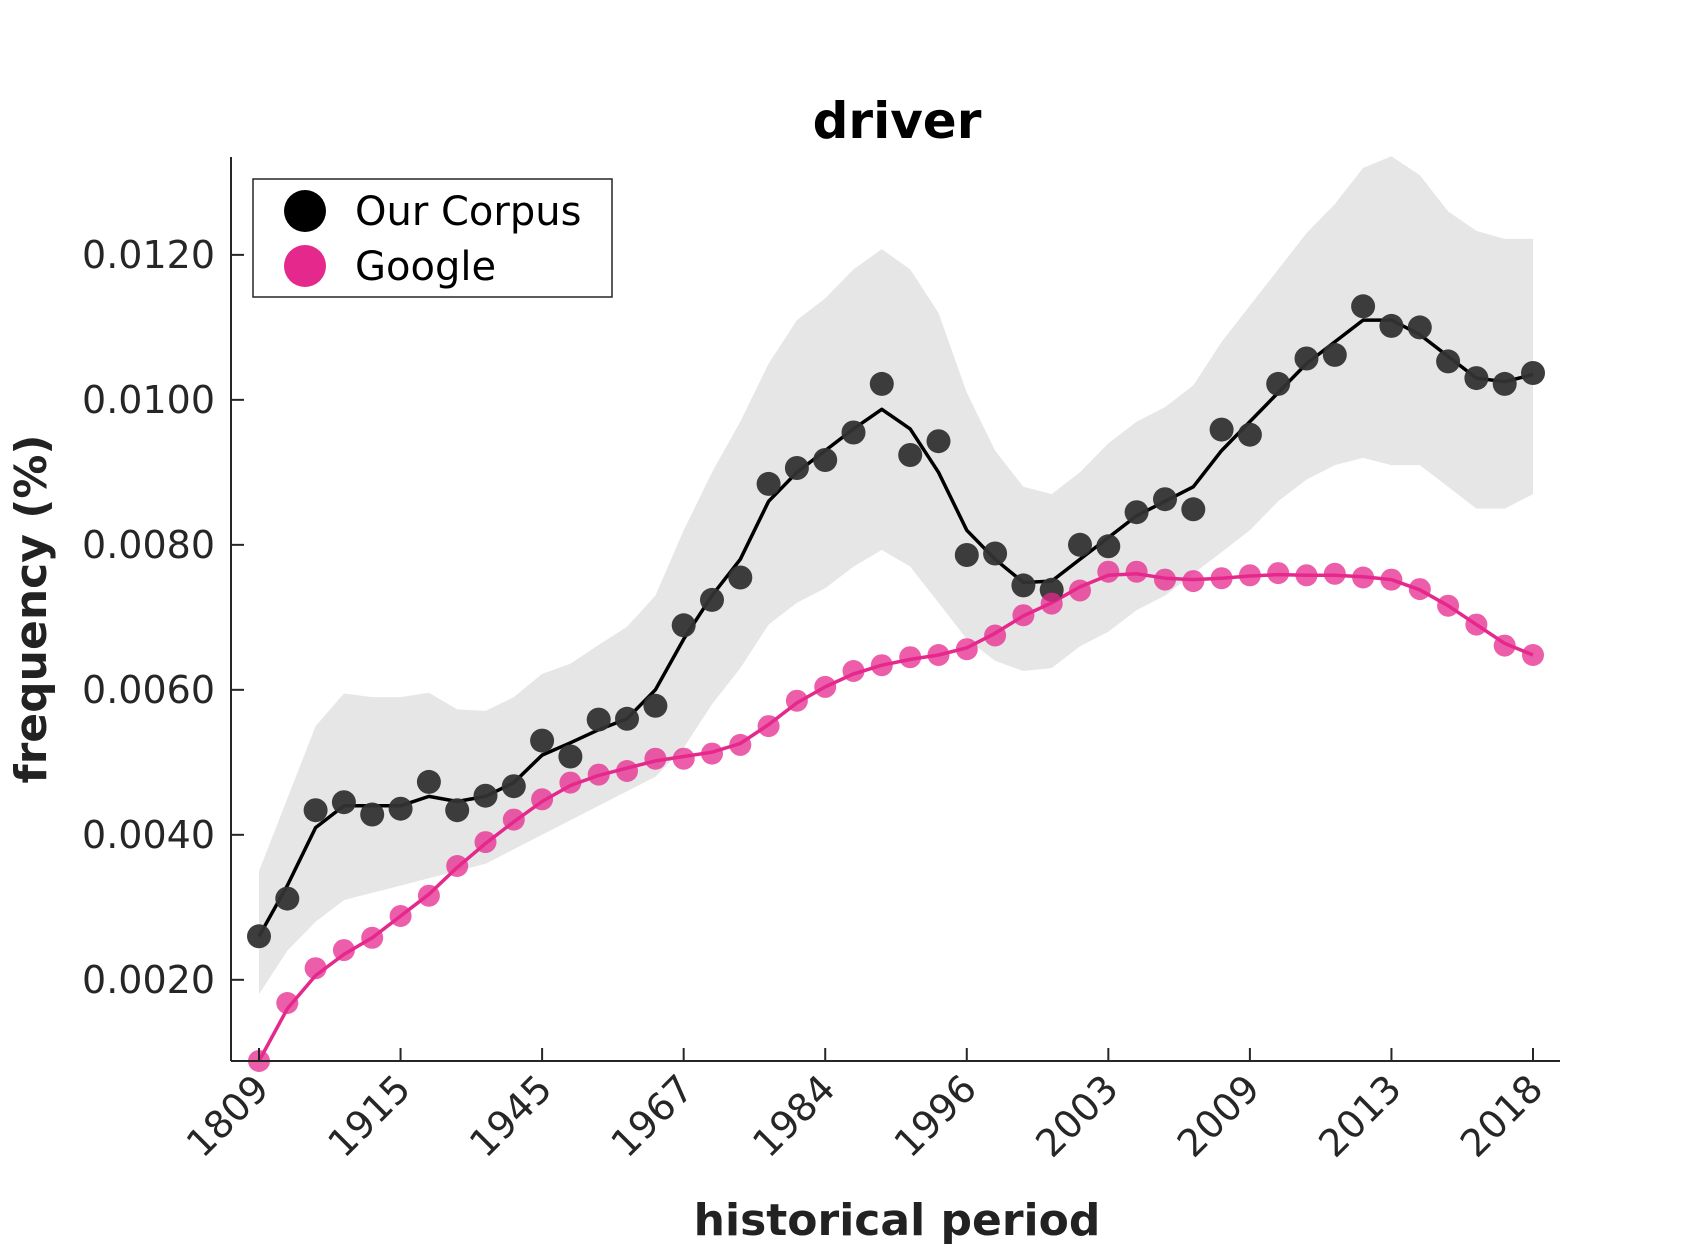 The width and height of the screenshot is (1700, 1246). I want to click on x-tick-label: 2018, so click(1502, 1116).